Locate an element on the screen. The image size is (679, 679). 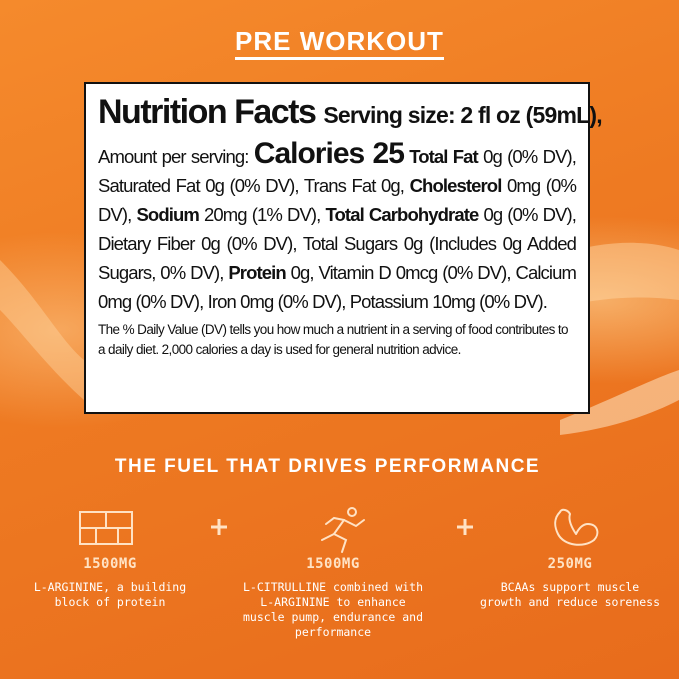
nutrient-name: Protein is located at coordinates (257, 272).